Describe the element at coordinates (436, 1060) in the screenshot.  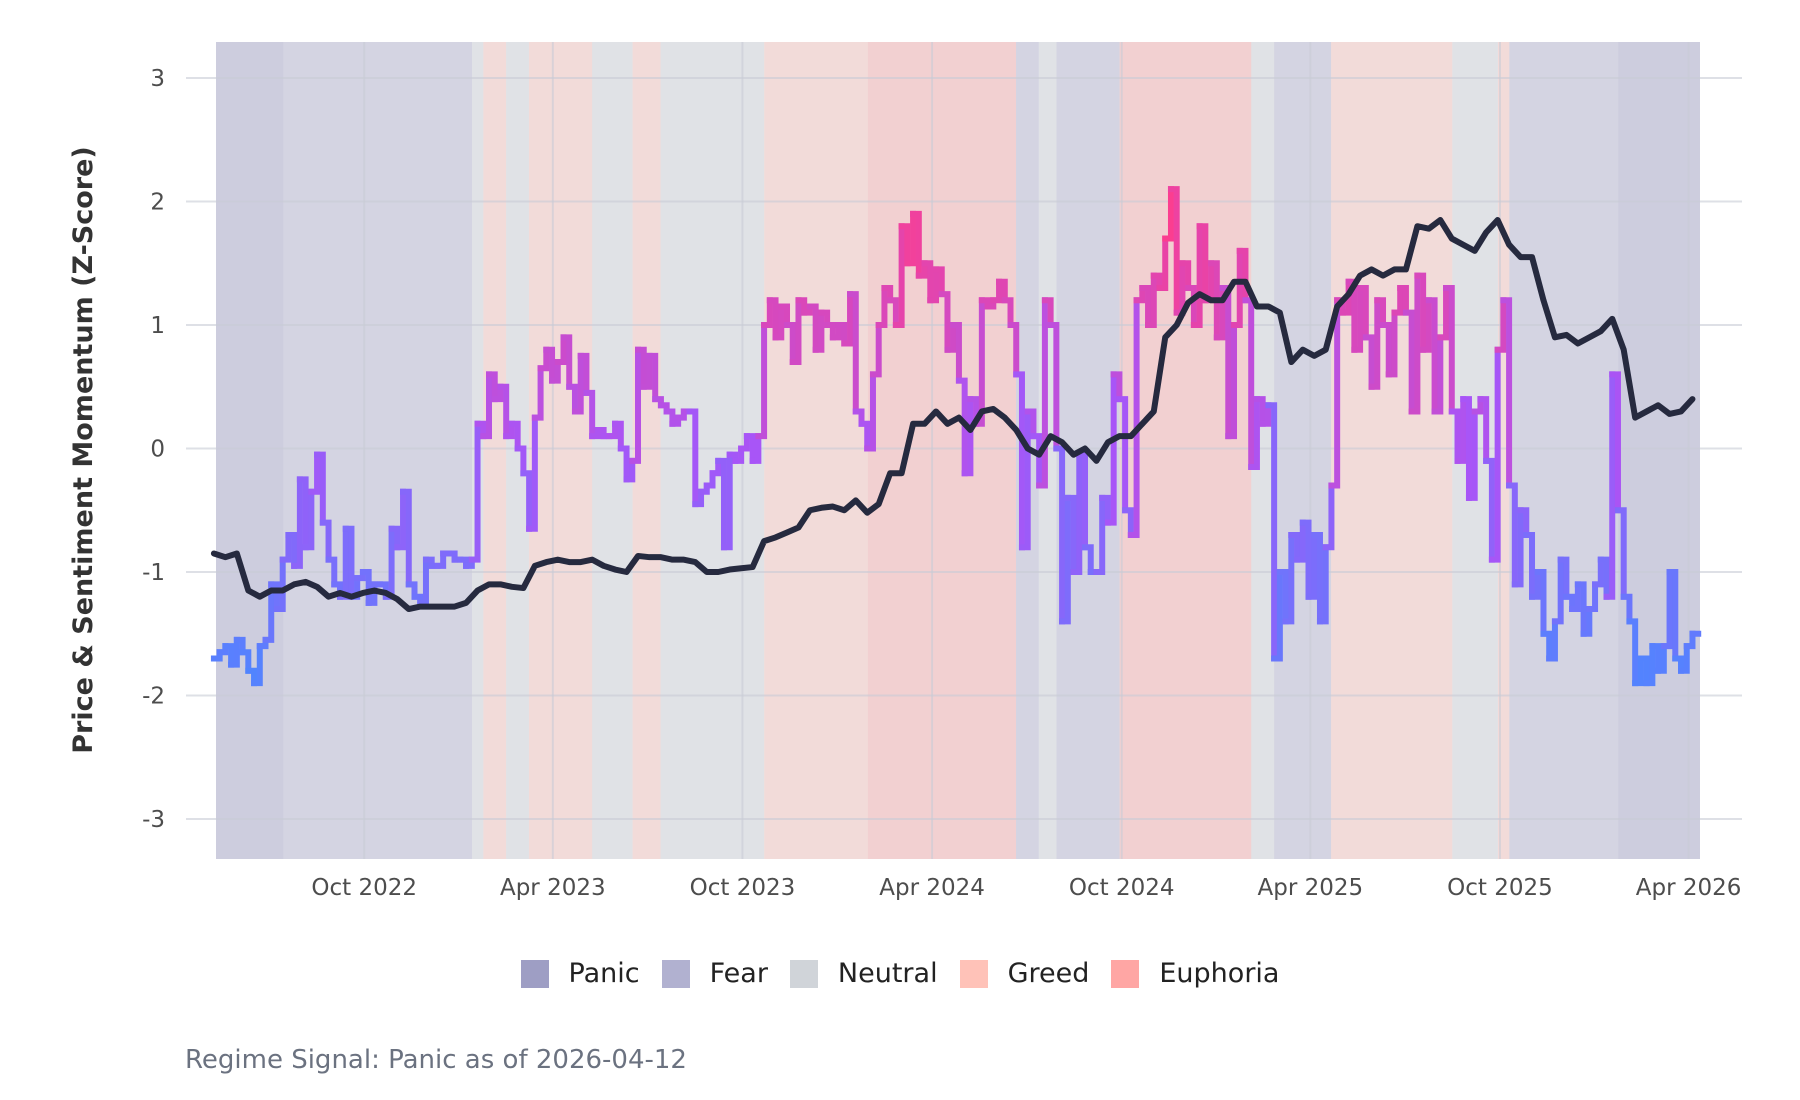
I see `regime-signal-caption: Regime Signal: Panic as of 2026-04-12` at that location.